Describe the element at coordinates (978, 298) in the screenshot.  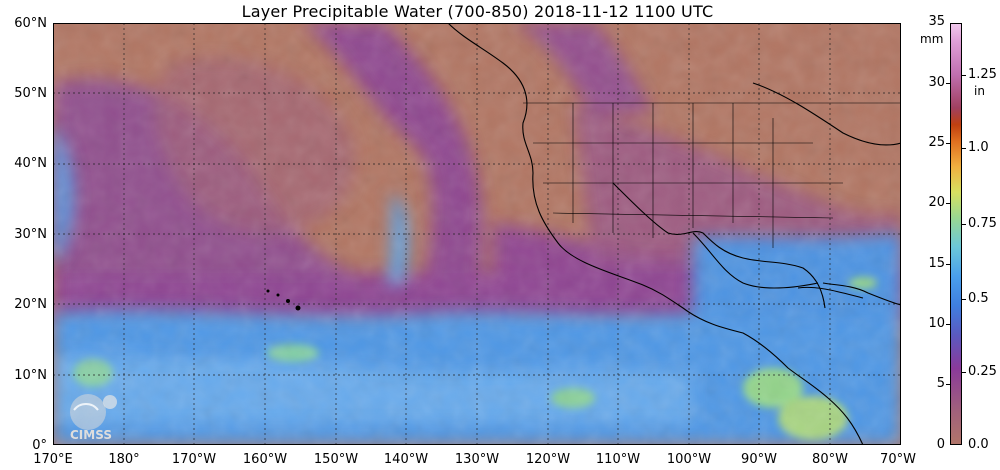
I see `colorbar-in-050: 0.5` at that location.